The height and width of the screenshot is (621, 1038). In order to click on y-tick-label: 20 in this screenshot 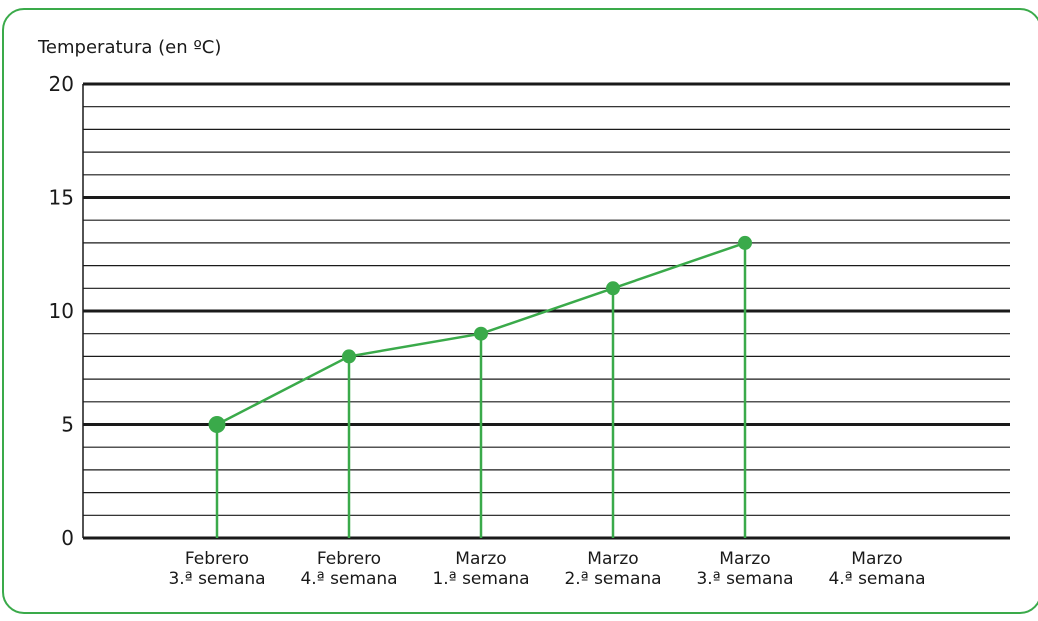, I will do `click(61, 84)`.